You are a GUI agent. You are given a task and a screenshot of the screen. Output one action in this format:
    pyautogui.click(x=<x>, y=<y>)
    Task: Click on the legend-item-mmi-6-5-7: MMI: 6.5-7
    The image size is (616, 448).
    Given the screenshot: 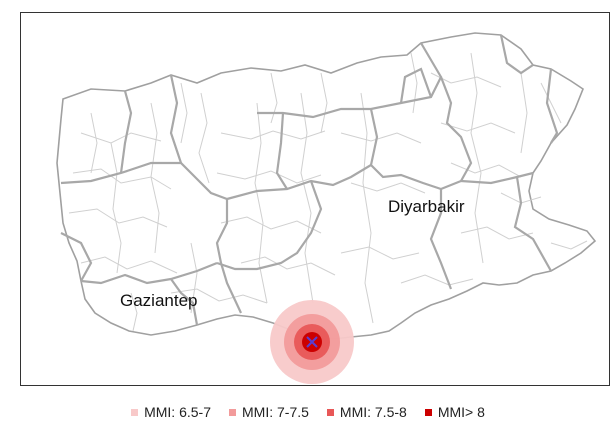 What is the action you would take?
    pyautogui.click(x=171, y=412)
    